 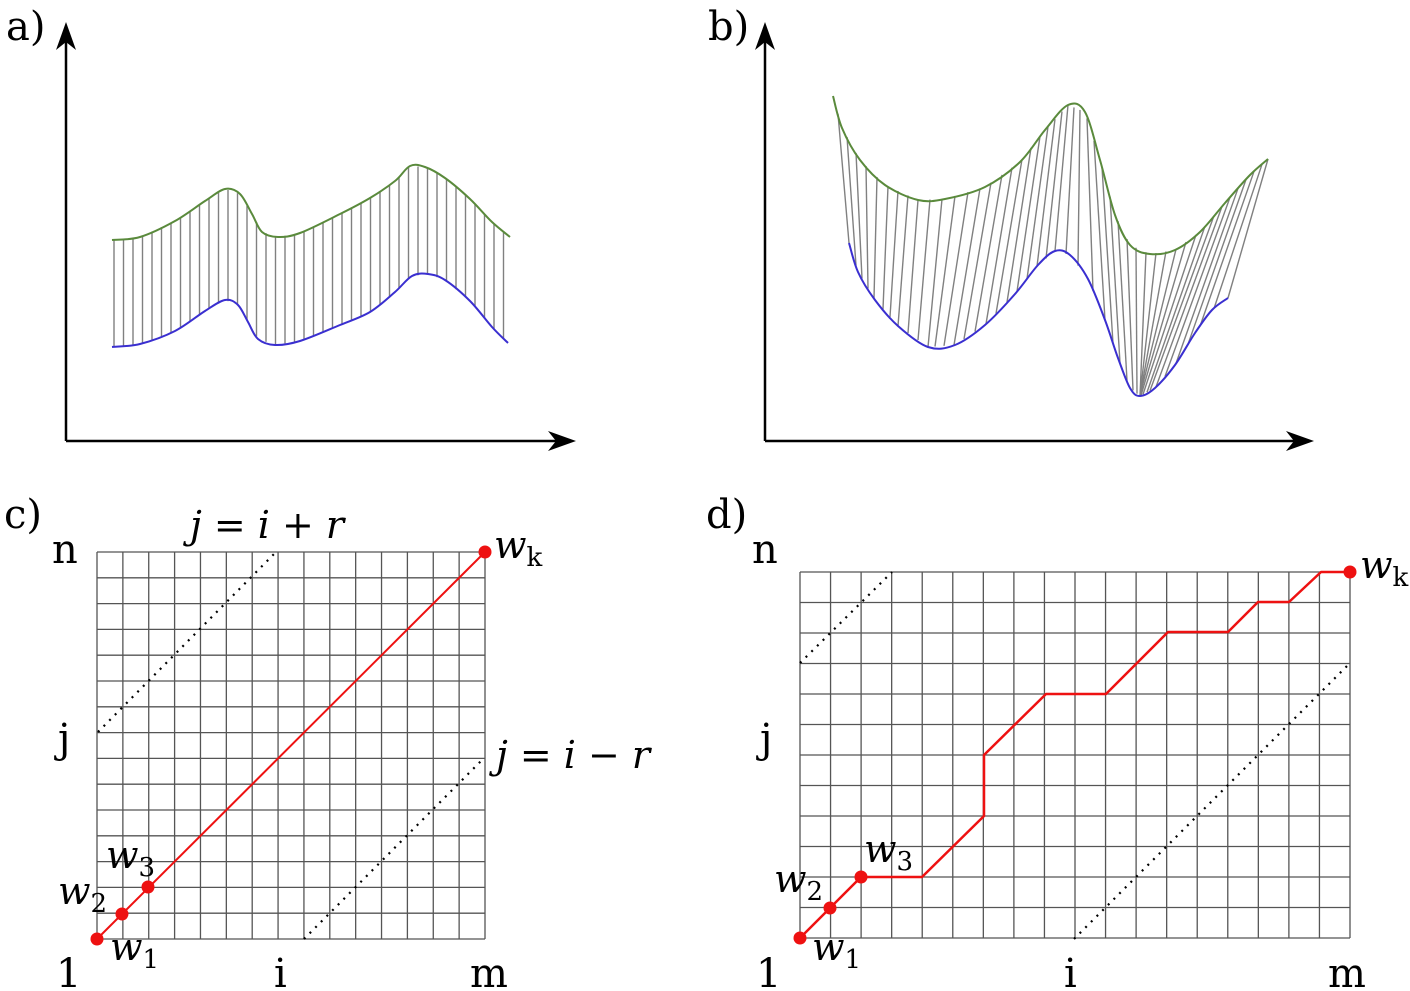 I want to click on panel-d-upper-band-line, so click(x=846, y=617).